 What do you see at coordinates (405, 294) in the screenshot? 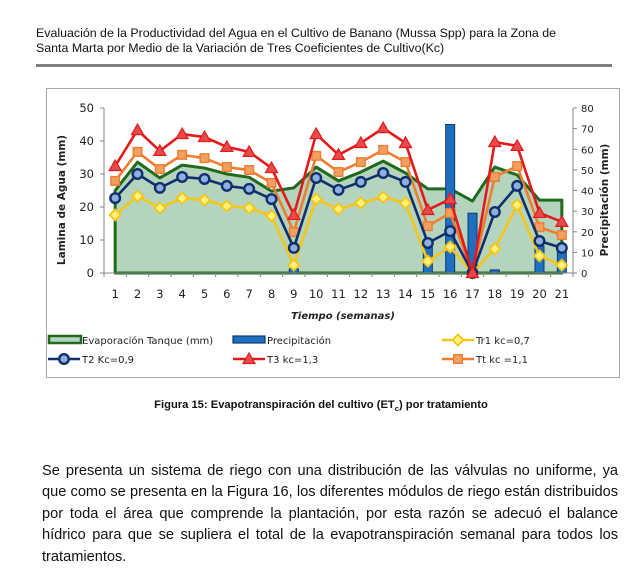
I see `x-tick-label: 14` at bounding box center [405, 294].